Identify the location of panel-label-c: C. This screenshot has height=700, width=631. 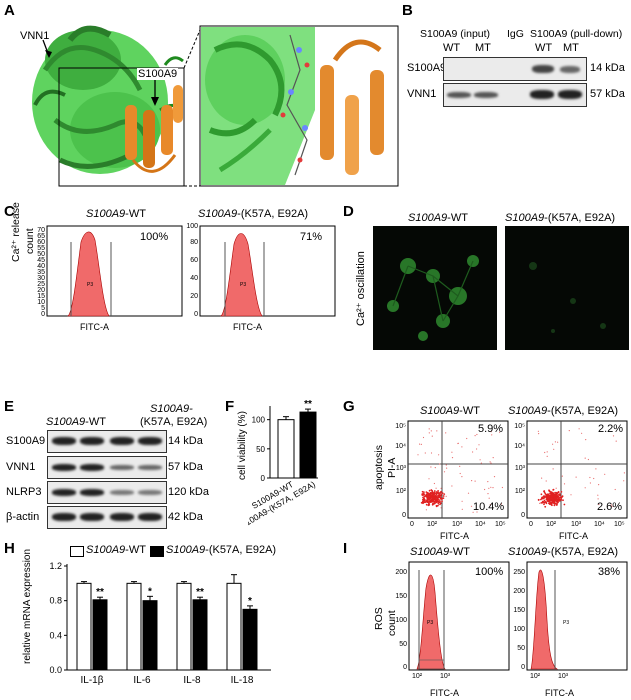
(9, 211).